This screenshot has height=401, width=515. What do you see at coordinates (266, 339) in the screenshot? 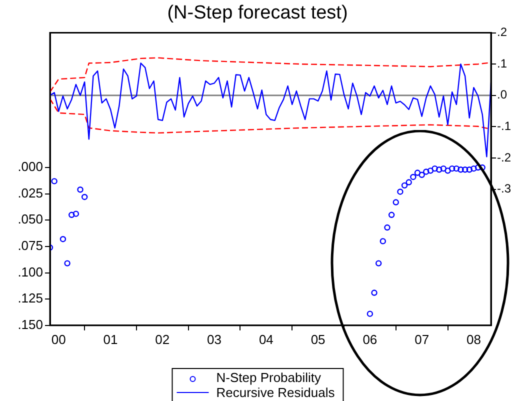
I see `x-tick-label: 04` at bounding box center [266, 339].